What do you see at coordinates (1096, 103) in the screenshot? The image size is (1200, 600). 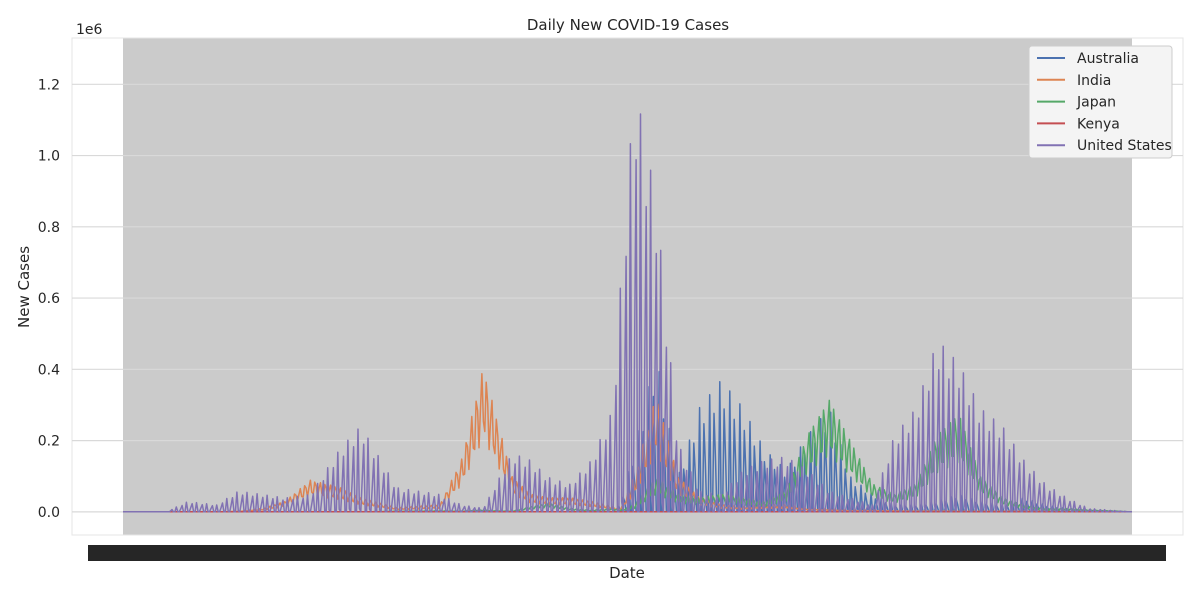 I see `legend-label: Japan` at bounding box center [1096, 103].